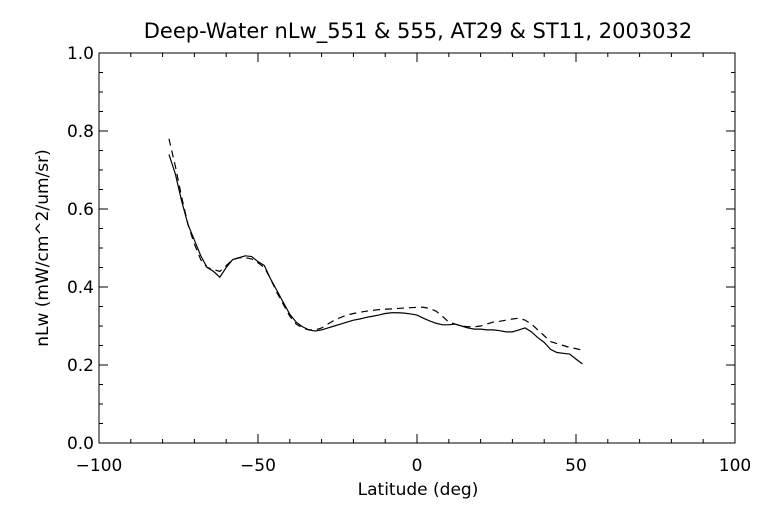 The width and height of the screenshot is (768, 512). I want to click on y-axis-tick-labels: 0.0 0.2 0.4 0.6 0.8 1.0, so click(80, 249).